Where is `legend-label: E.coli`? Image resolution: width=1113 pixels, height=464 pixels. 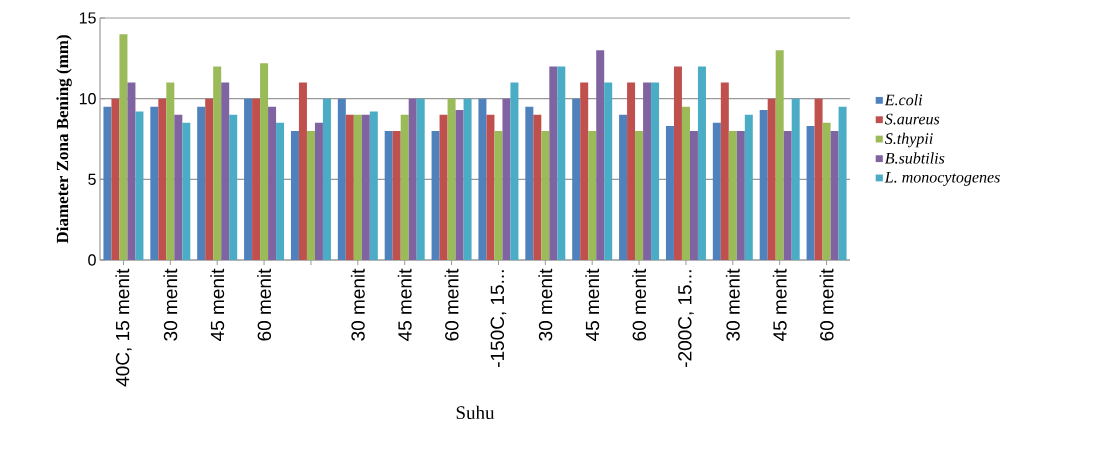 legend-label: E.coli is located at coordinates (903, 100).